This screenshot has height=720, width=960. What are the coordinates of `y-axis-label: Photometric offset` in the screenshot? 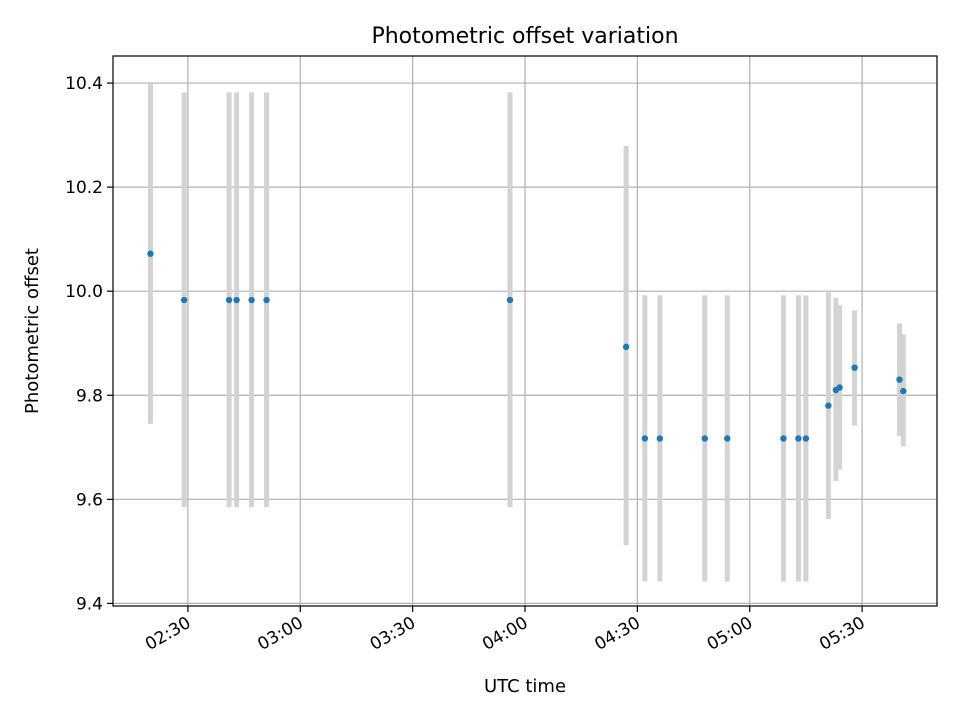 It's located at (32, 331).